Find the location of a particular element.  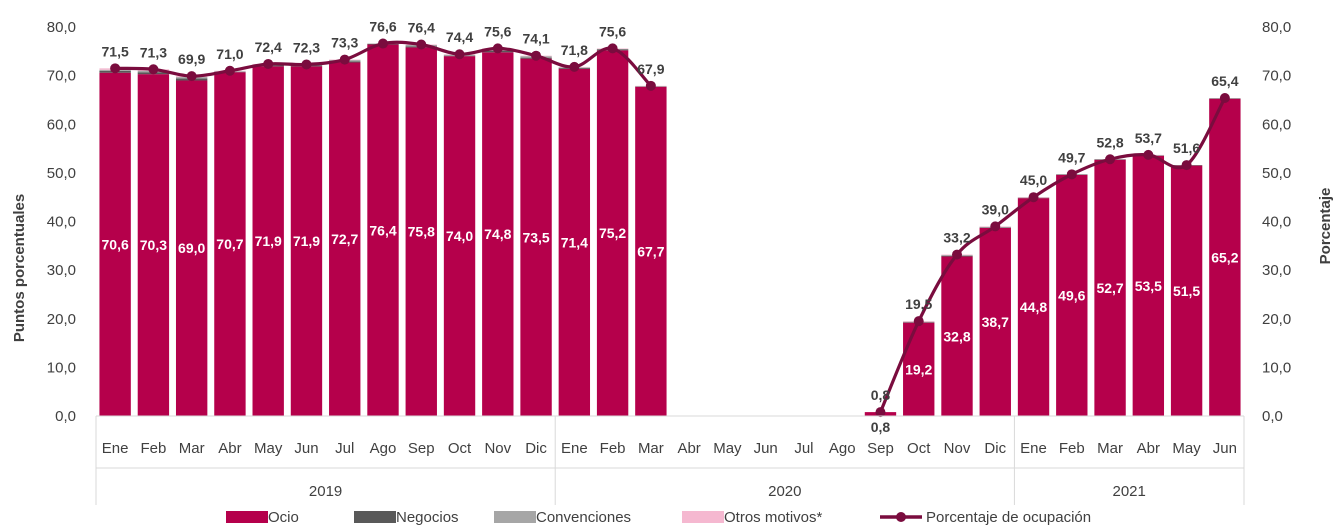

y-tick-right: 70,0 is located at coordinates (1276, 76).